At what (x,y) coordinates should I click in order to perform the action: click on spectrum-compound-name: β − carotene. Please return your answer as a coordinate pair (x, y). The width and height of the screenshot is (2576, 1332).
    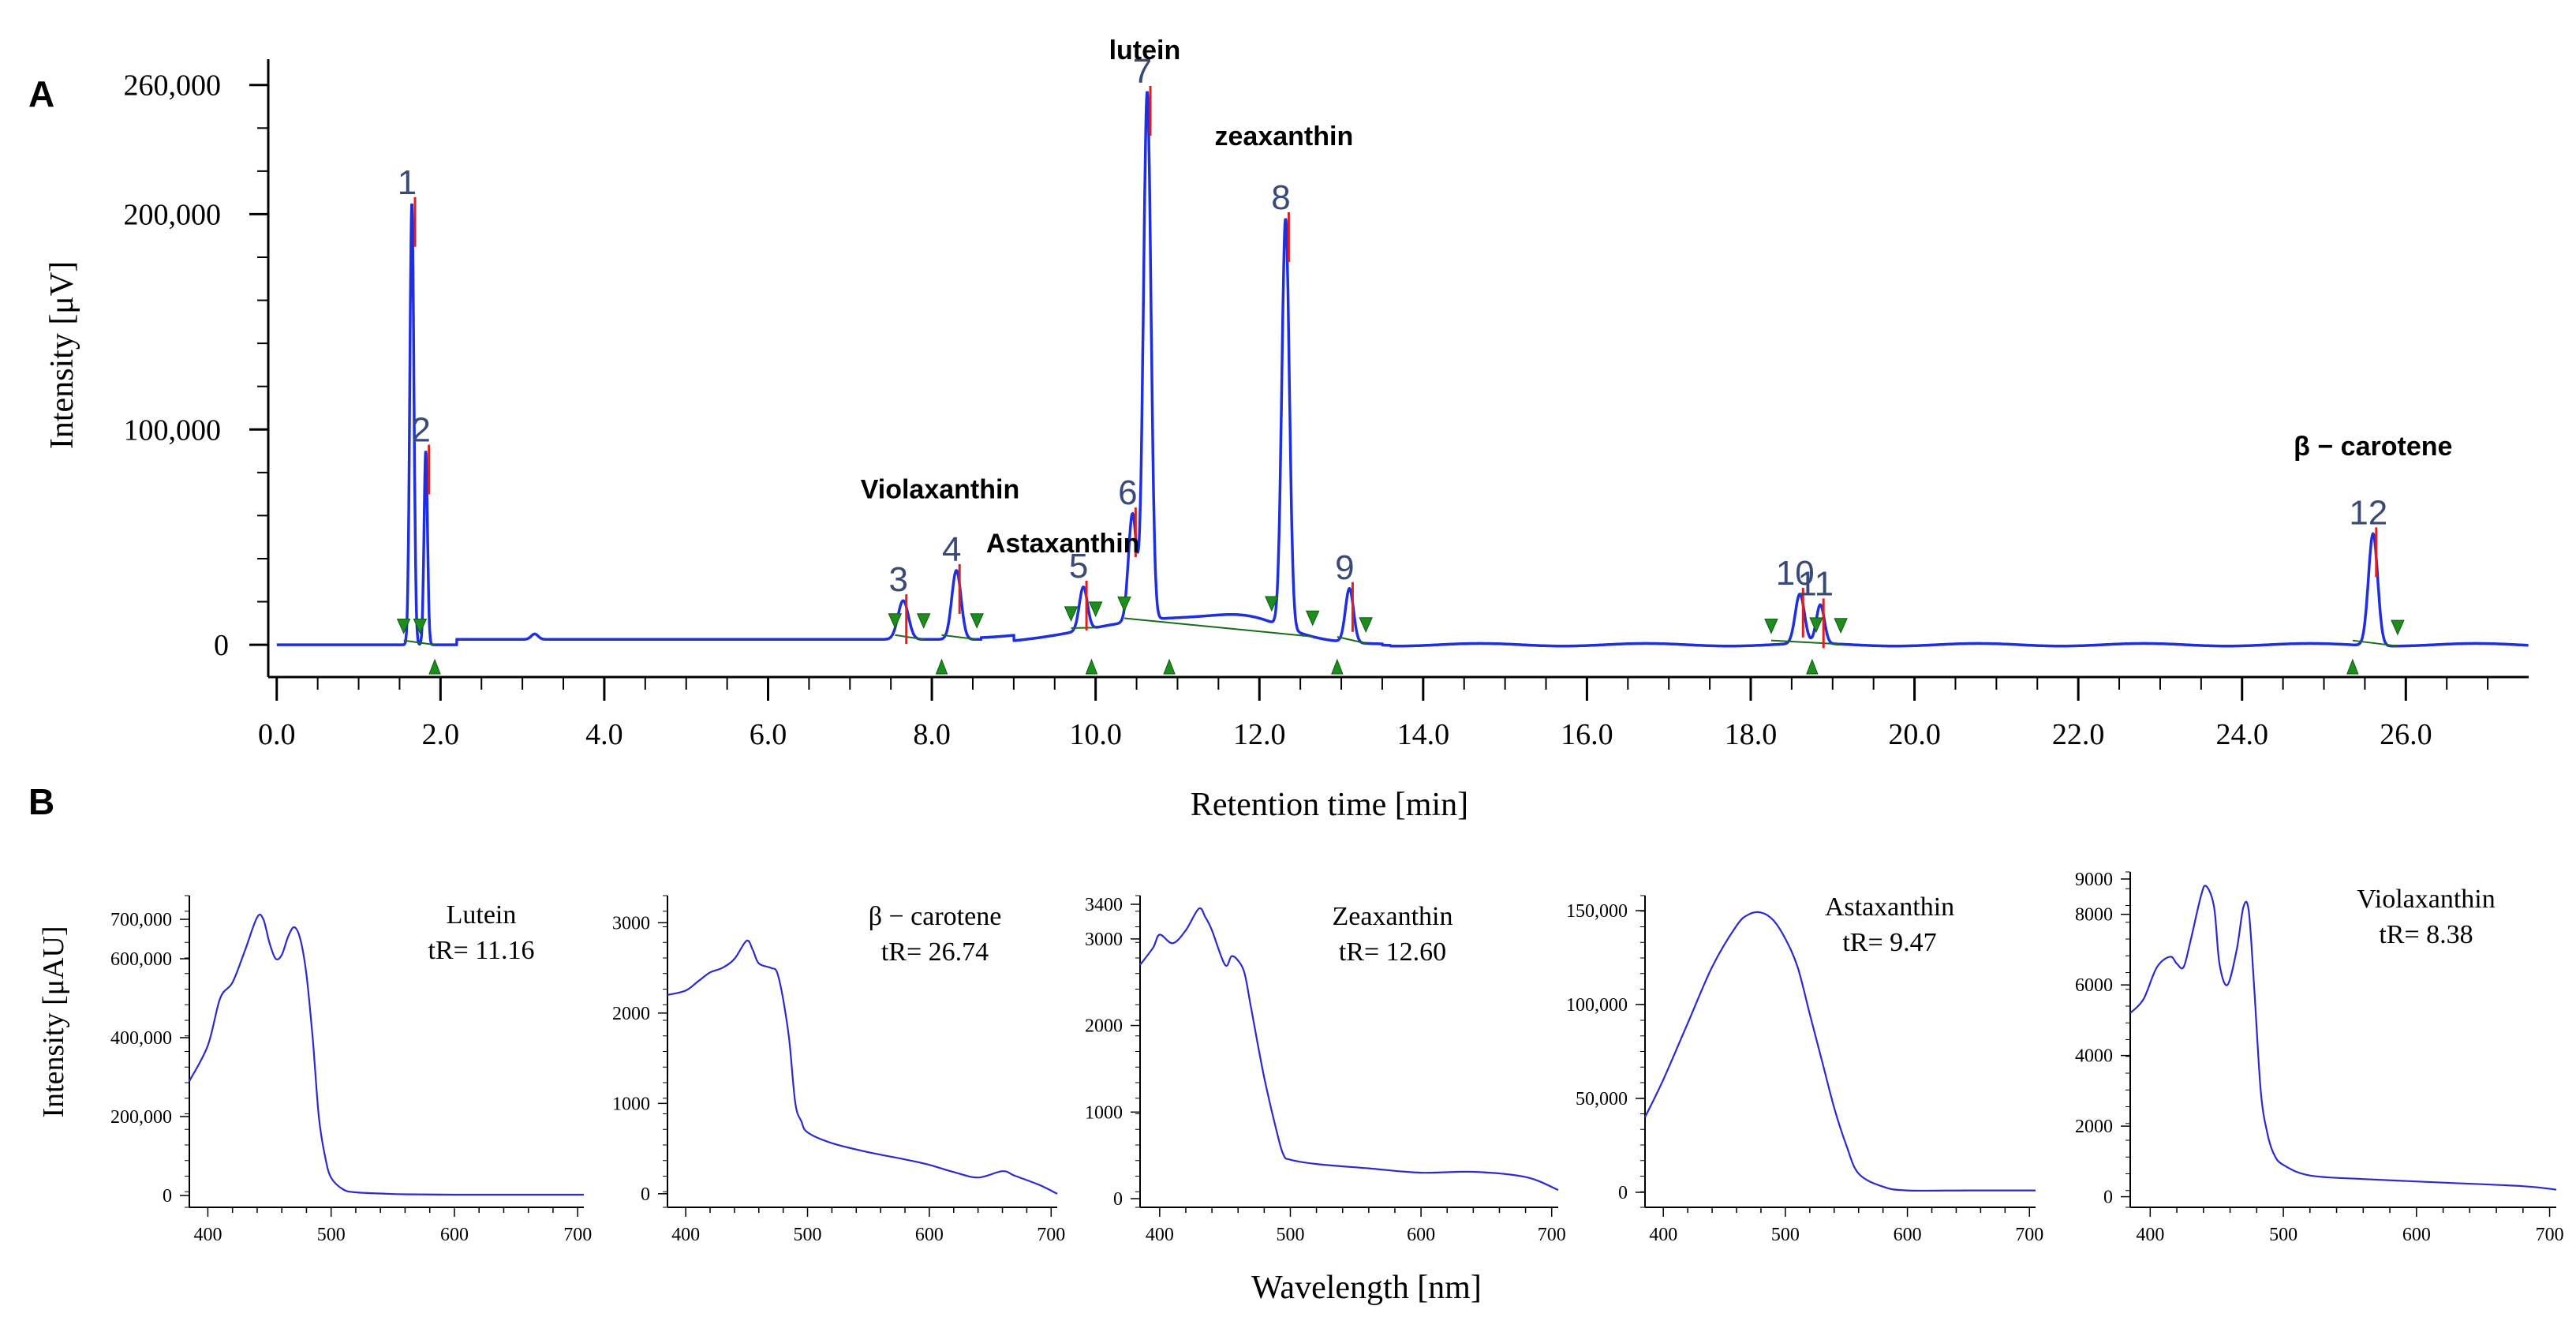
    Looking at the image, I should click on (935, 916).